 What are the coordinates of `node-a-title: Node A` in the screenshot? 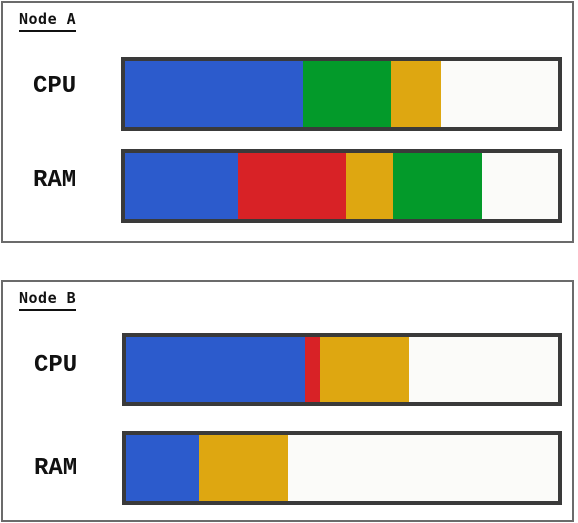 It's located at (48, 21).